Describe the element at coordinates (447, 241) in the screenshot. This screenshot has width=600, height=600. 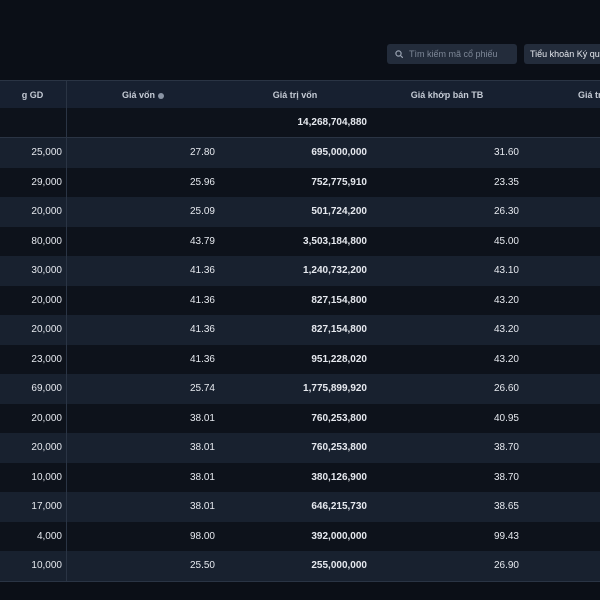
I see `cell: 45.00` at that location.